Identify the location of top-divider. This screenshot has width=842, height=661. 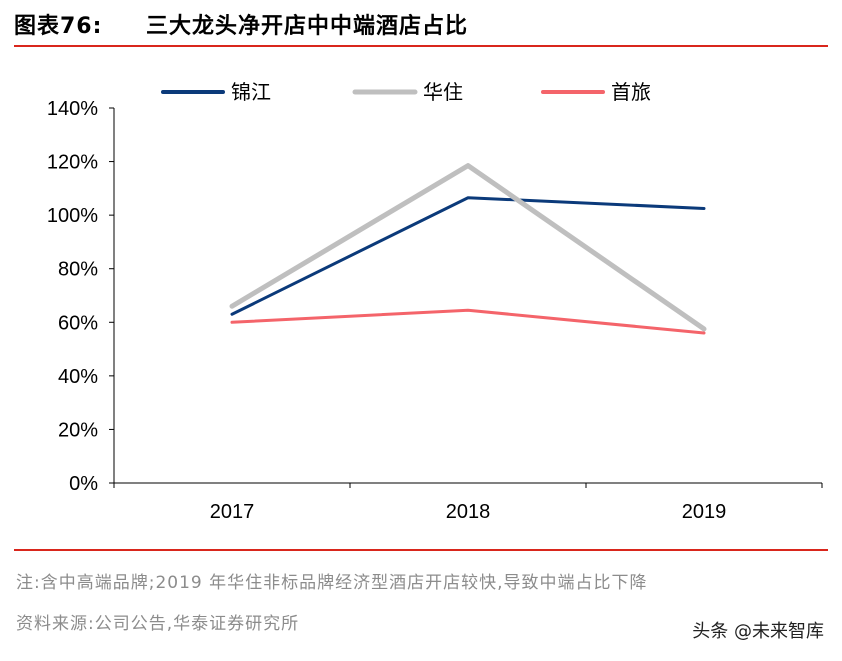
(421, 46).